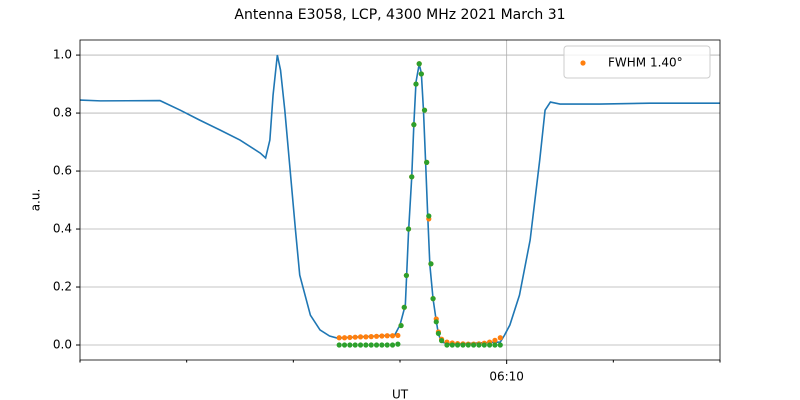 This screenshot has height=400, width=800. What do you see at coordinates (62, 229) in the screenshot?
I see `y-tick-label: 0.4` at bounding box center [62, 229].